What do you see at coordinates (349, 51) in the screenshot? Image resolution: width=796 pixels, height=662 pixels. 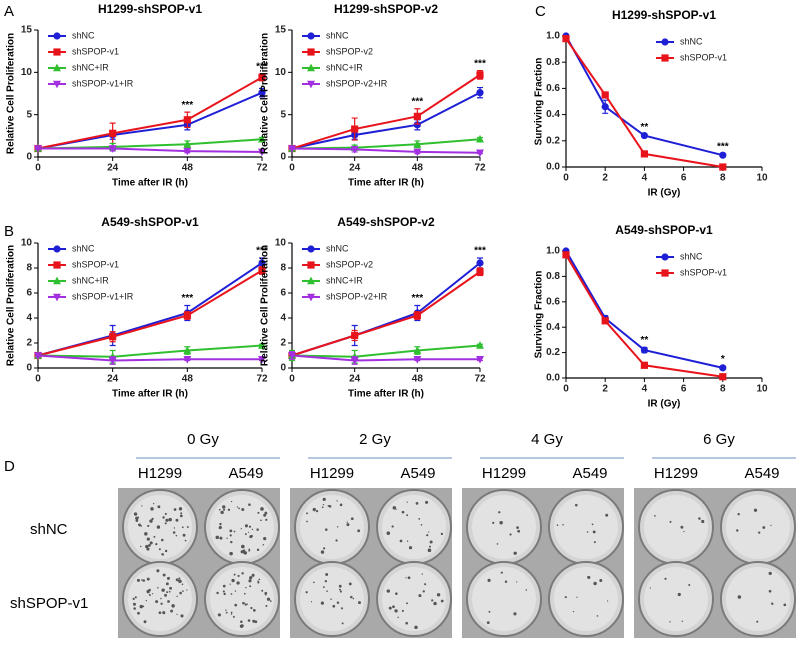 I see `legend-label: shSPOP-v2` at bounding box center [349, 51].